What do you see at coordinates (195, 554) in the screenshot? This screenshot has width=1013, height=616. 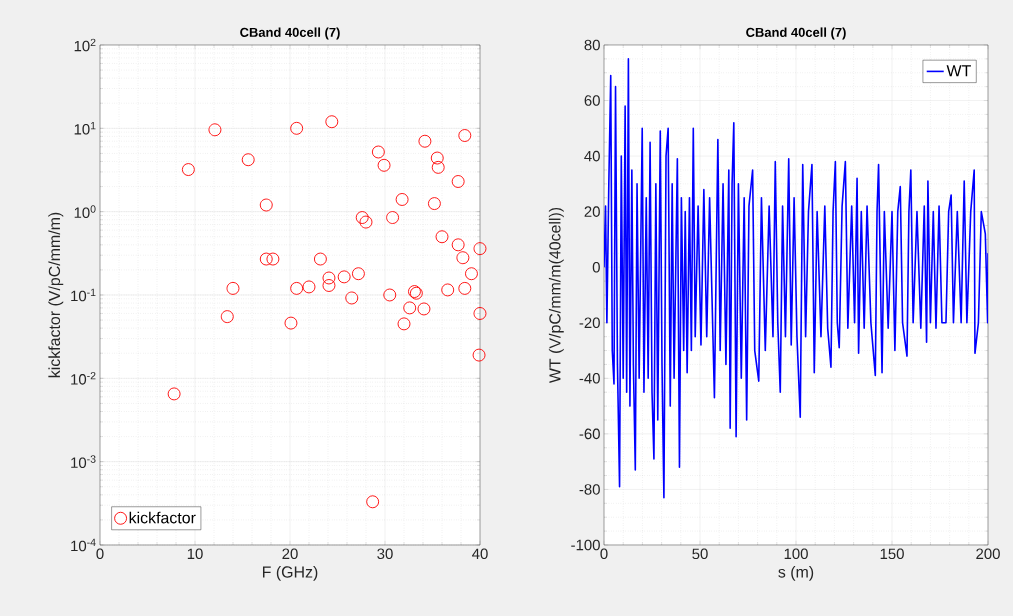 I see `x-tick-label: 10` at bounding box center [195, 554].